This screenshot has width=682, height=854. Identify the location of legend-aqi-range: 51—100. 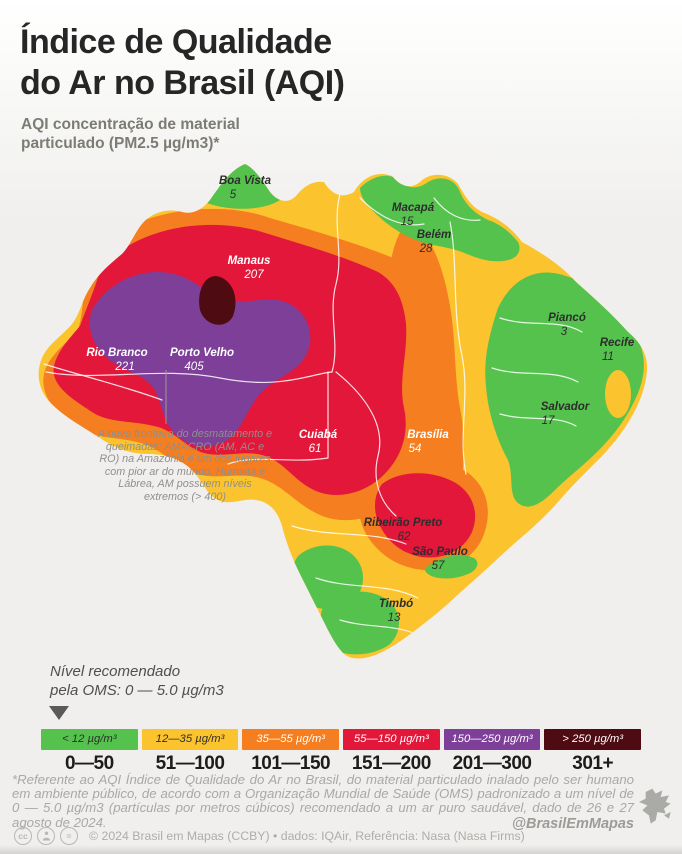
(190, 763).